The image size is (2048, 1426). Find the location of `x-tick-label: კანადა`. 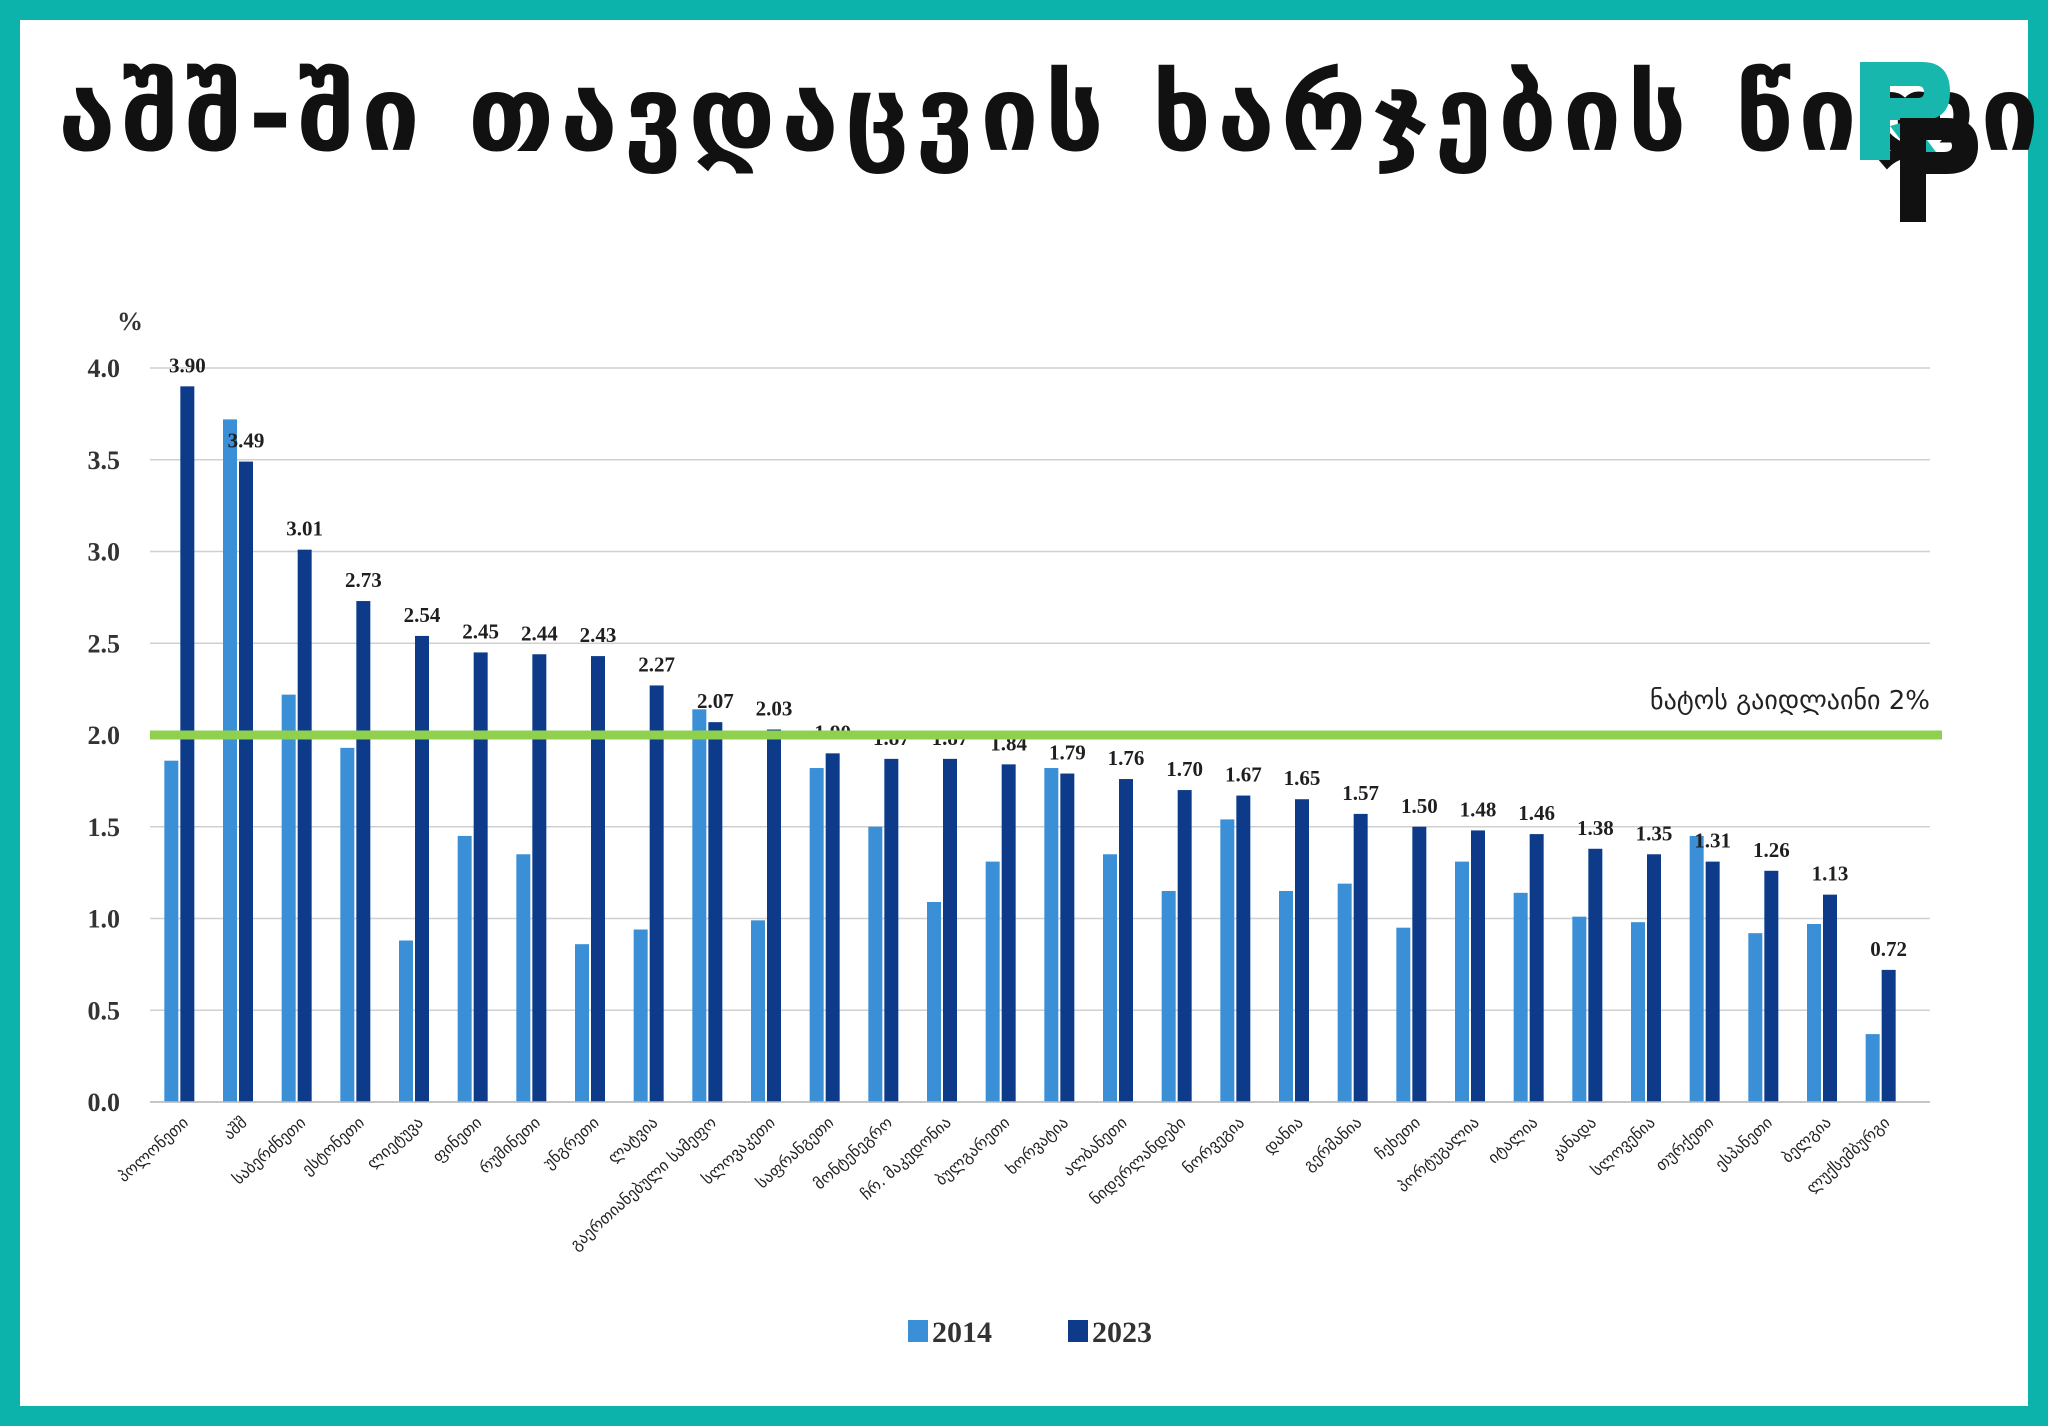

x-tick-label: კანადა is located at coordinates (1573, 1138).